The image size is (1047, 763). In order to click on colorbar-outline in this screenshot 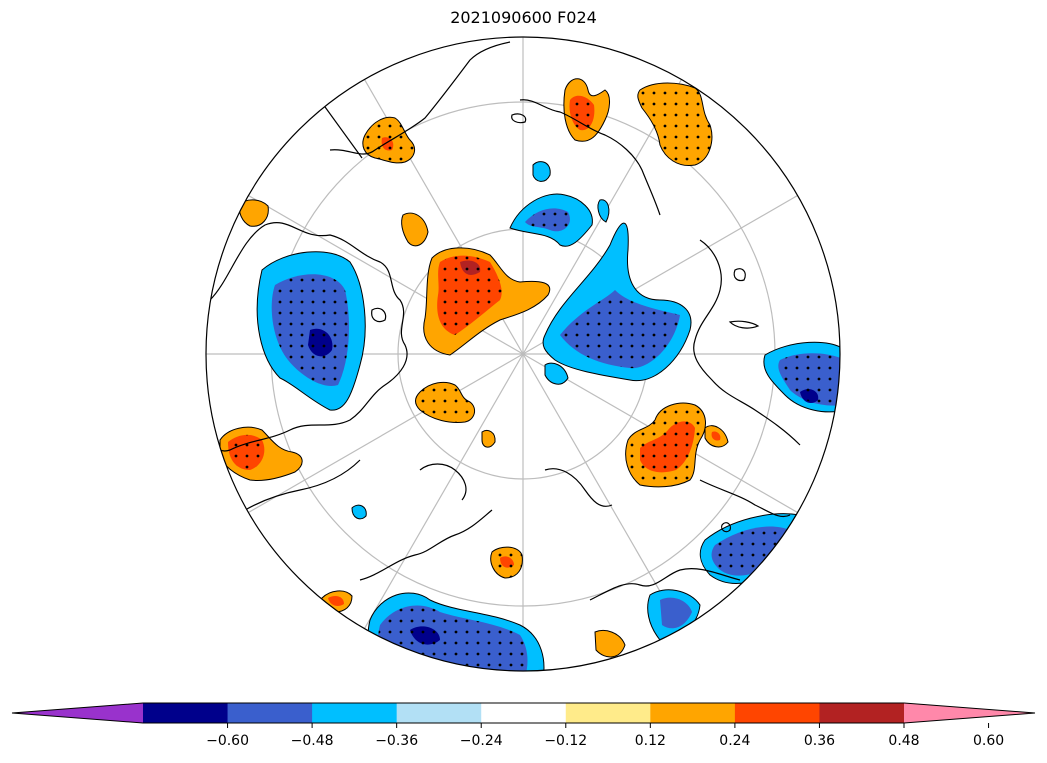, I will do `click(523, 713)`.